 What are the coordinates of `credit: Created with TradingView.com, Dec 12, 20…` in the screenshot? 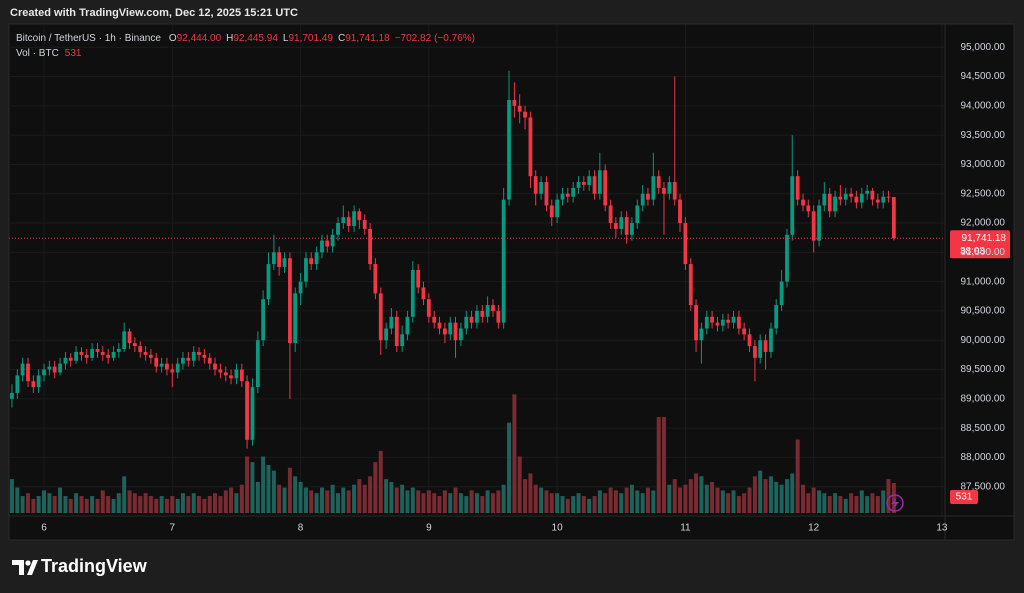 It's located at (154, 13).